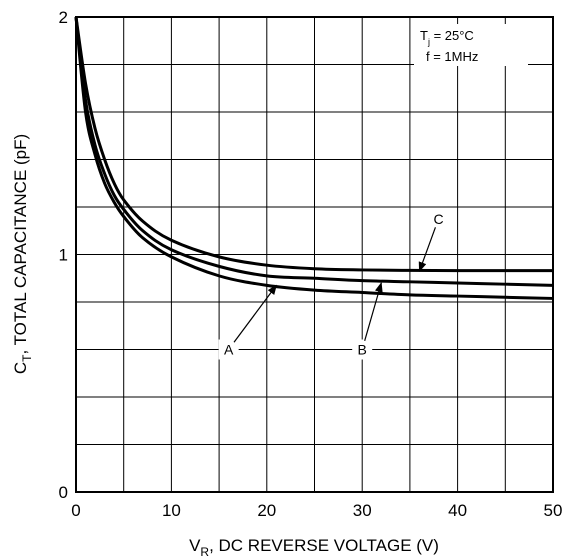  I want to click on y-tick-label: 0, so click(63, 492).